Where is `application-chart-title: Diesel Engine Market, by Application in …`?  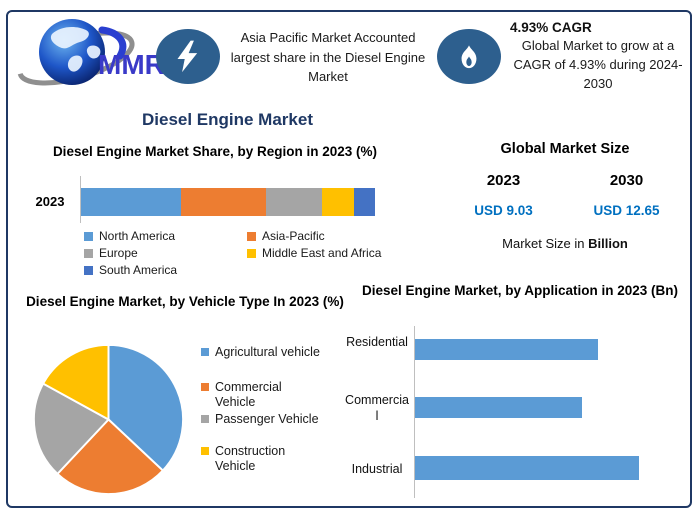
application-chart-title: Diesel Engine Market, by Application in … is located at coordinates (520, 290).